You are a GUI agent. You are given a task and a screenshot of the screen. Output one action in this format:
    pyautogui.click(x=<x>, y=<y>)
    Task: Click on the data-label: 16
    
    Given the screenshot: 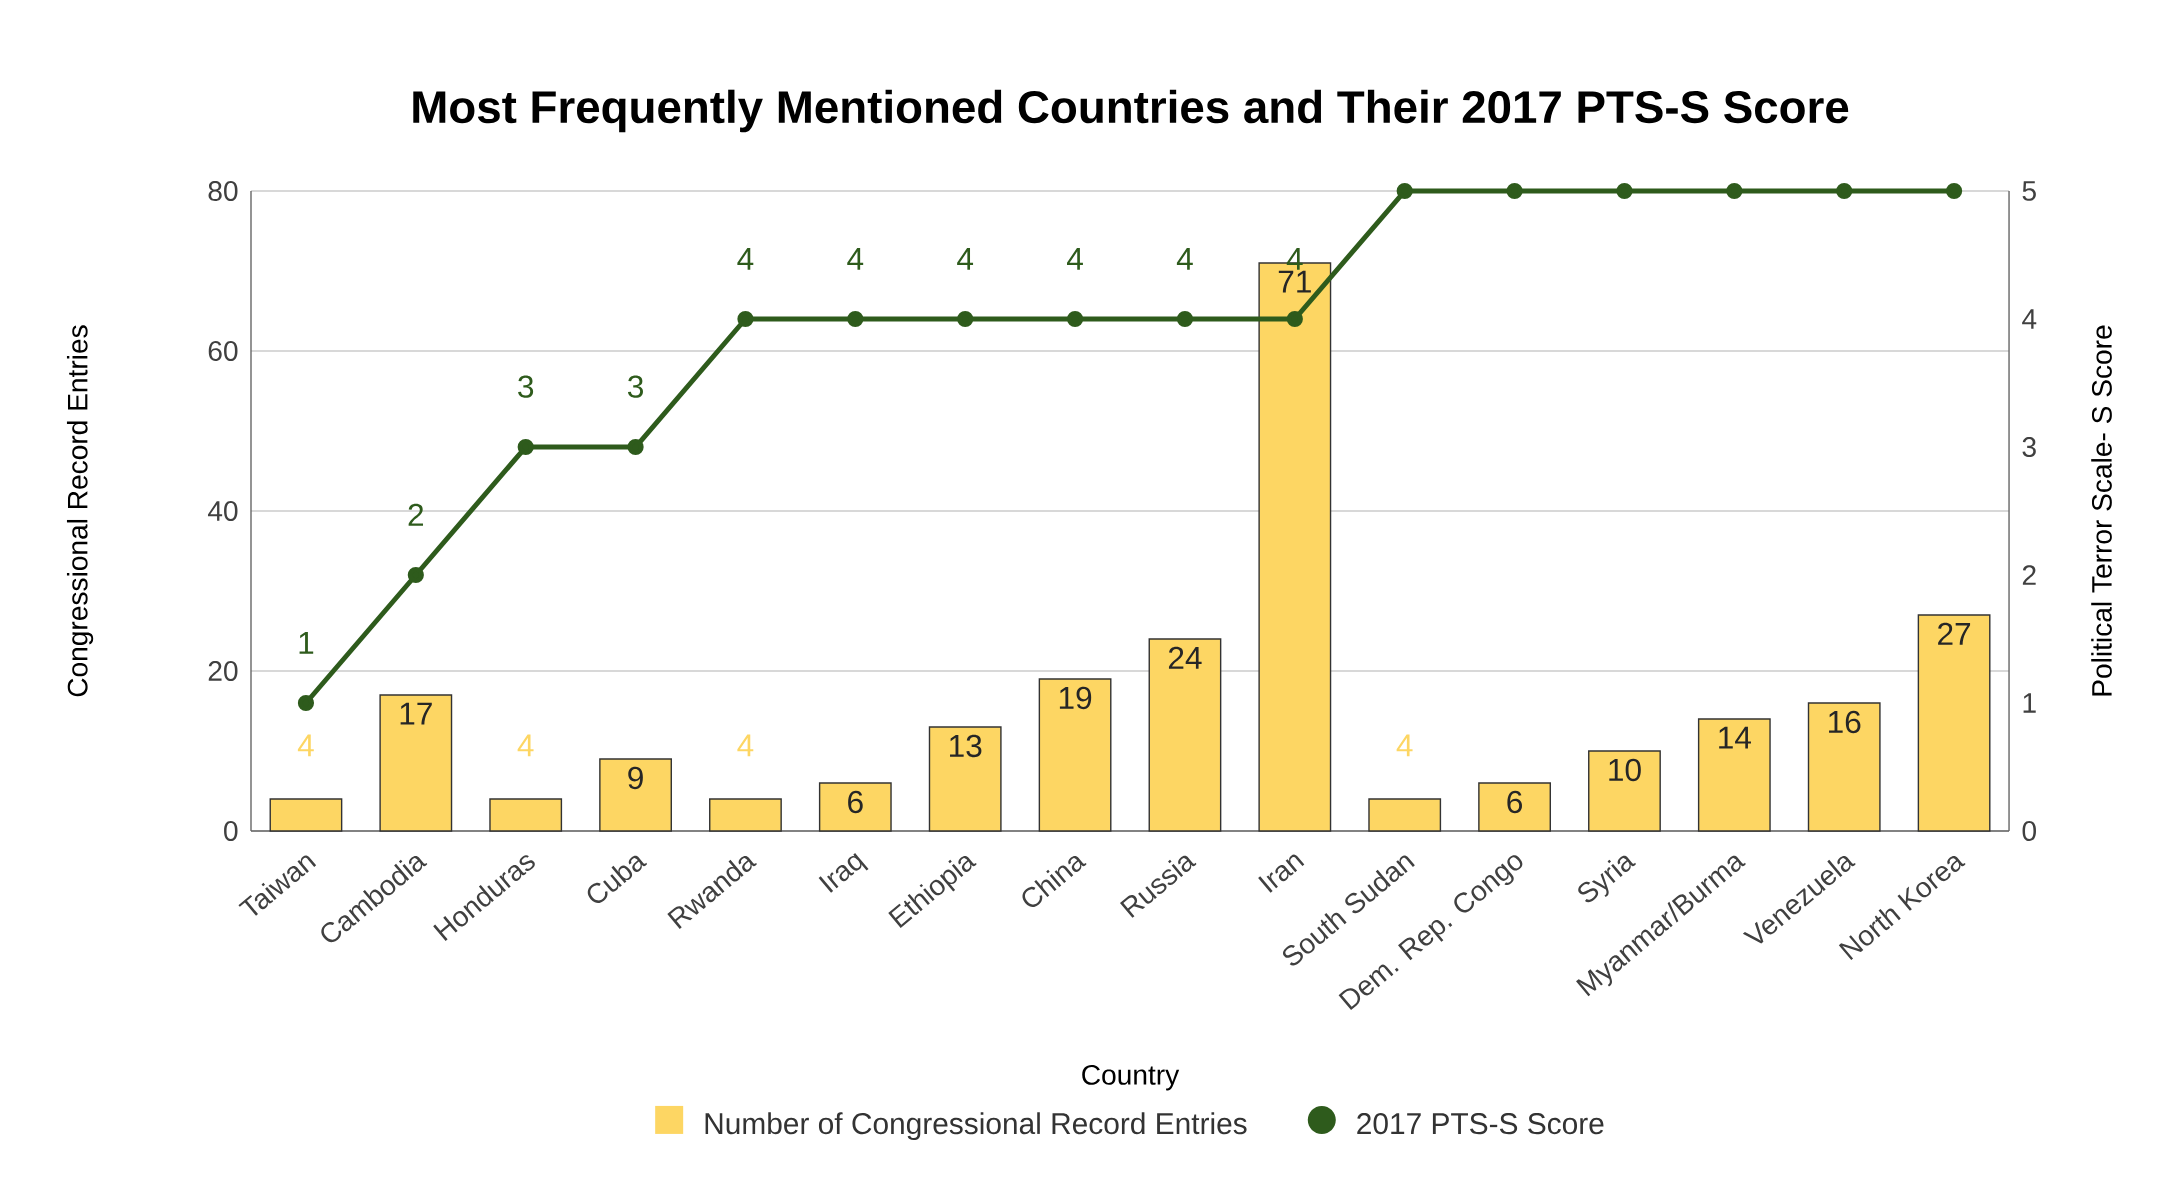 What is the action you would take?
    pyautogui.click(x=1845, y=722)
    